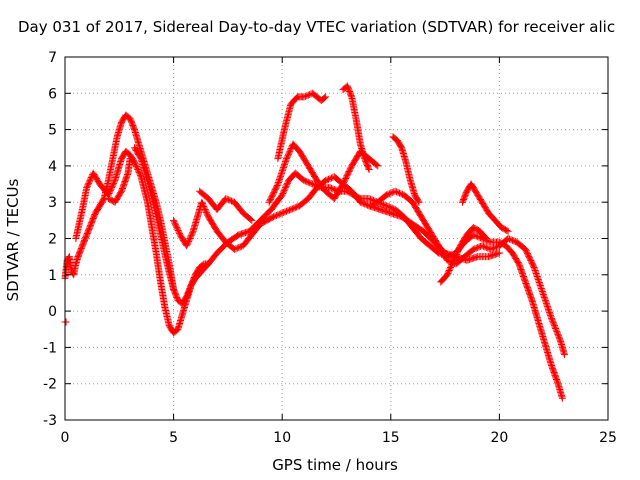  Describe the element at coordinates (52, 203) in the screenshot. I see `y-tick-label: 3` at that location.